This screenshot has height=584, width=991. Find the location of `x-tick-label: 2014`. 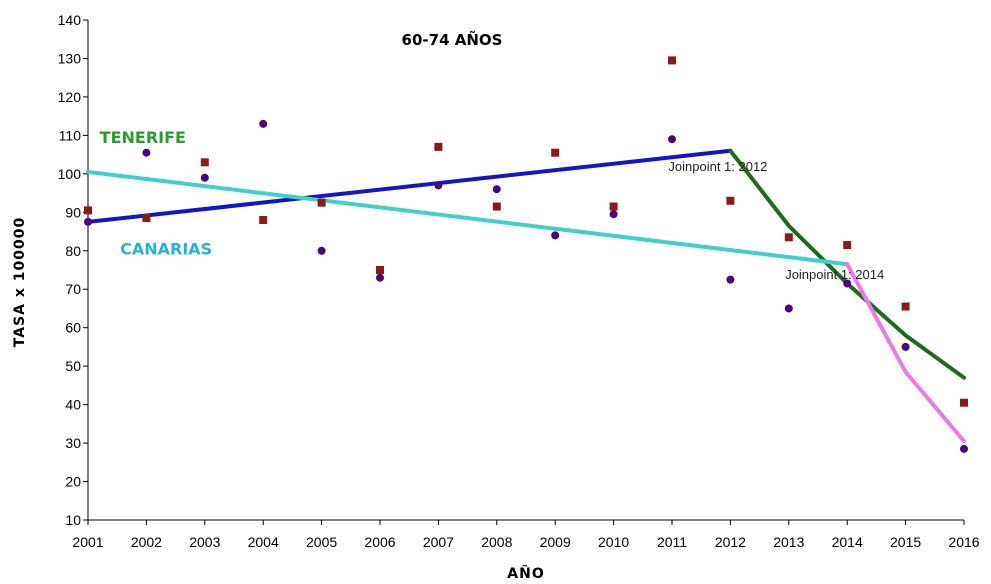

x-tick-label: 2014 is located at coordinates (847, 542).